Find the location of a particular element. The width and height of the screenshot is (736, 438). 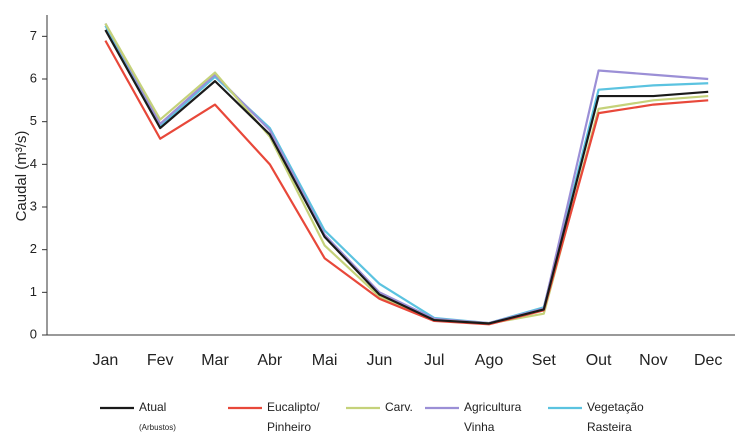

x-tick-label: Mai is located at coordinates (325, 360).